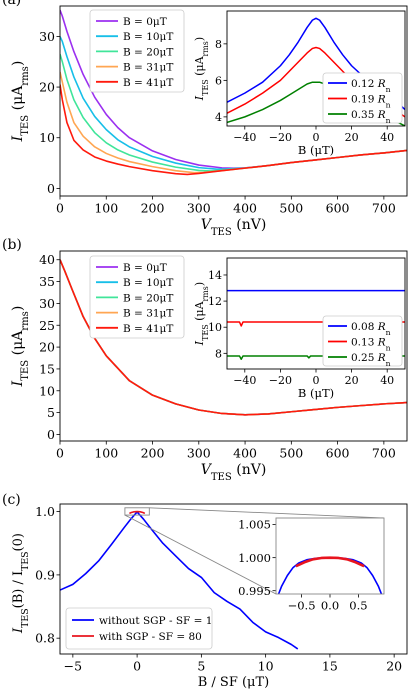 Image resolution: width=415 pixels, height=696 pixels. I want to click on inset-axes: −0.5 0.0 0.5 0.995 1.000 1.005, so click(311, 565).